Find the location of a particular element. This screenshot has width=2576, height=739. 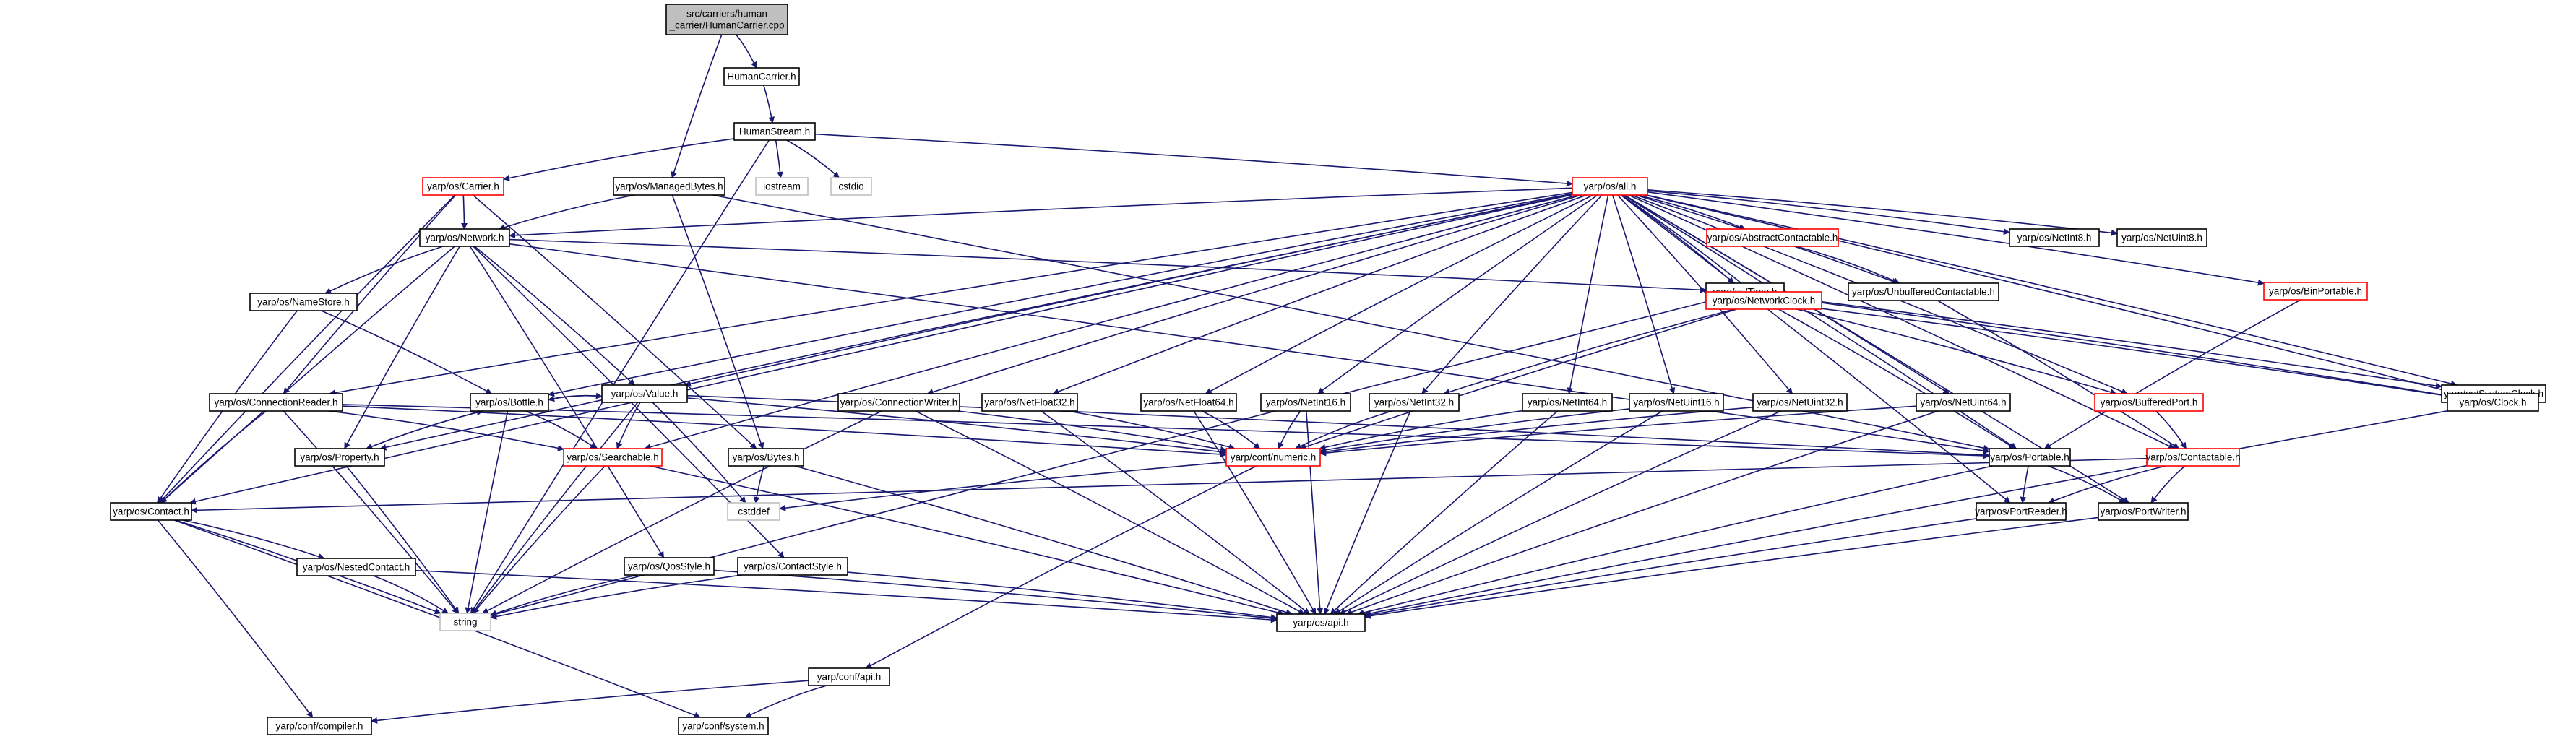

edge-netuint64-to-osapi is located at coordinates (1642, 512).